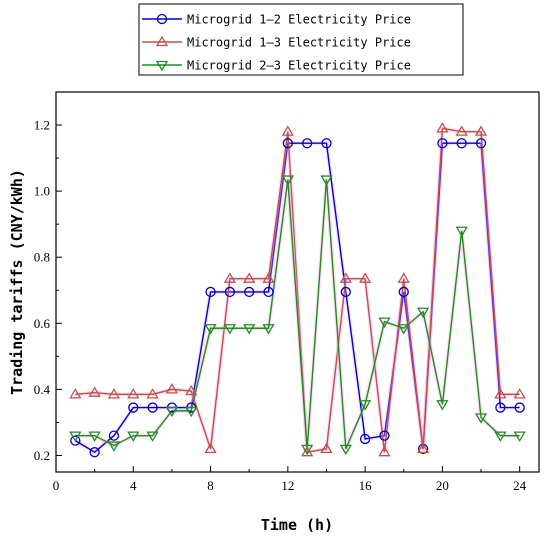 The image size is (550, 540). Describe the element at coordinates (42, 389) in the screenshot. I see `y-tick-label: 0.4` at that location.